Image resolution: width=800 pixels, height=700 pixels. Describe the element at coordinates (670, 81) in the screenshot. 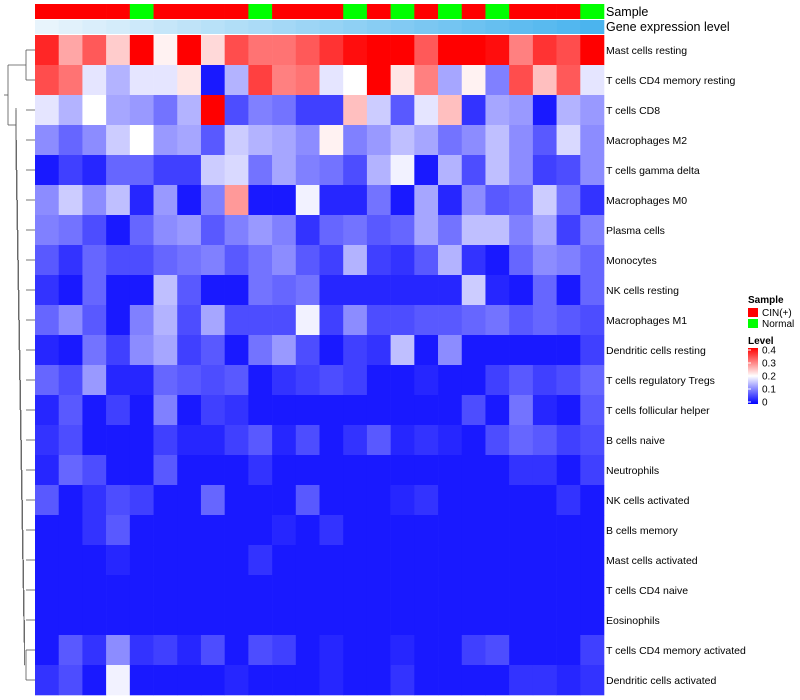

I see `row-label: T cells CD4 memory resting` at that location.